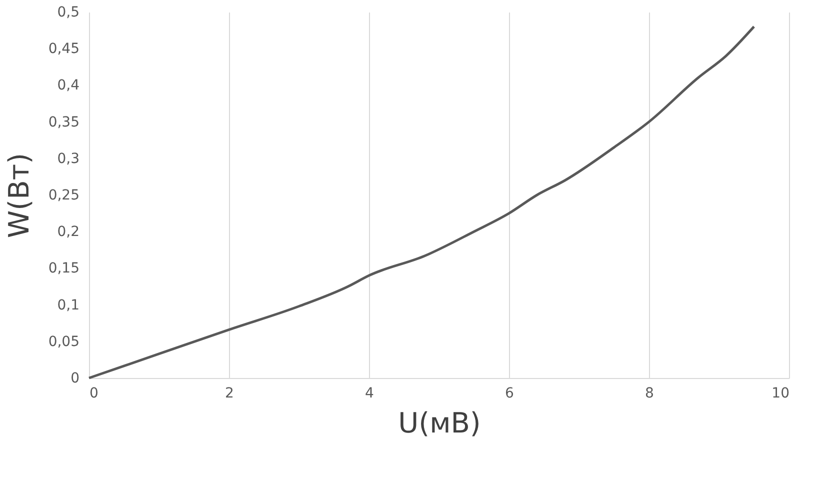 Image resolution: width=835 pixels, height=477 pixels. Describe the element at coordinates (64, 268) in the screenshot. I see `y-tick-label: 0,15` at that location.